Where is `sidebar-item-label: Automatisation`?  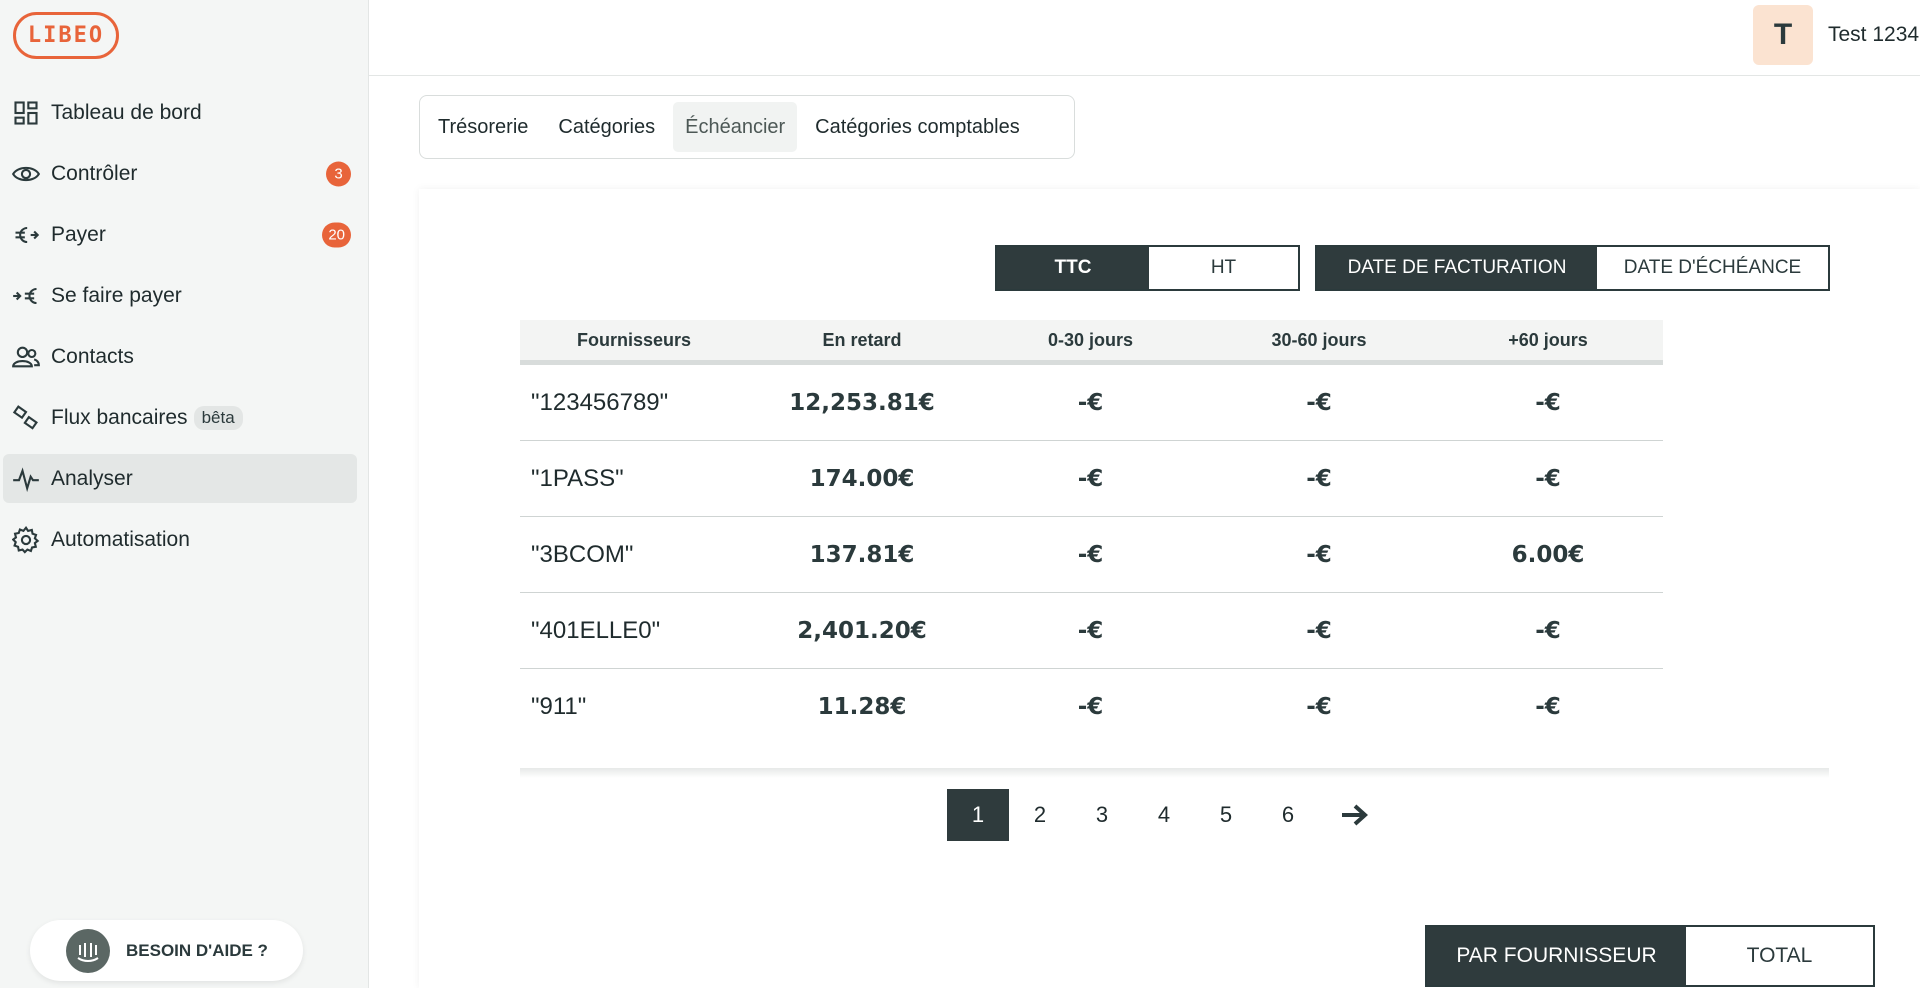 sidebar-item-label: Automatisation is located at coordinates (120, 539).